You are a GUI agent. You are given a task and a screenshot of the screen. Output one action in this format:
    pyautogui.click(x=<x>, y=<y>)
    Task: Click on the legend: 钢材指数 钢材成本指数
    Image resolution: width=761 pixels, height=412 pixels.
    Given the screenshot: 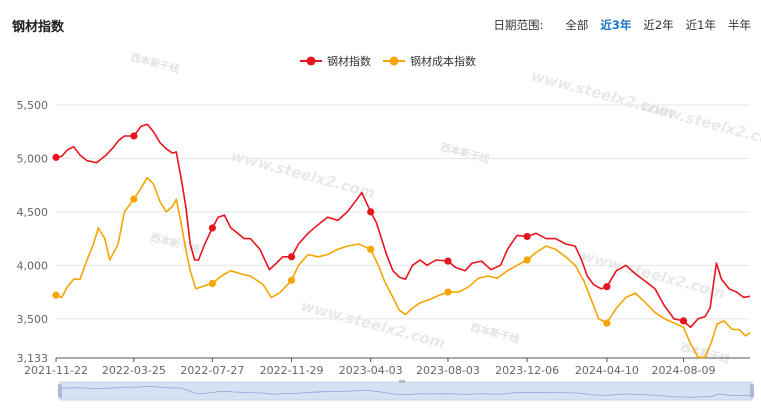 What is the action you would take?
    pyautogui.click(x=388, y=61)
    